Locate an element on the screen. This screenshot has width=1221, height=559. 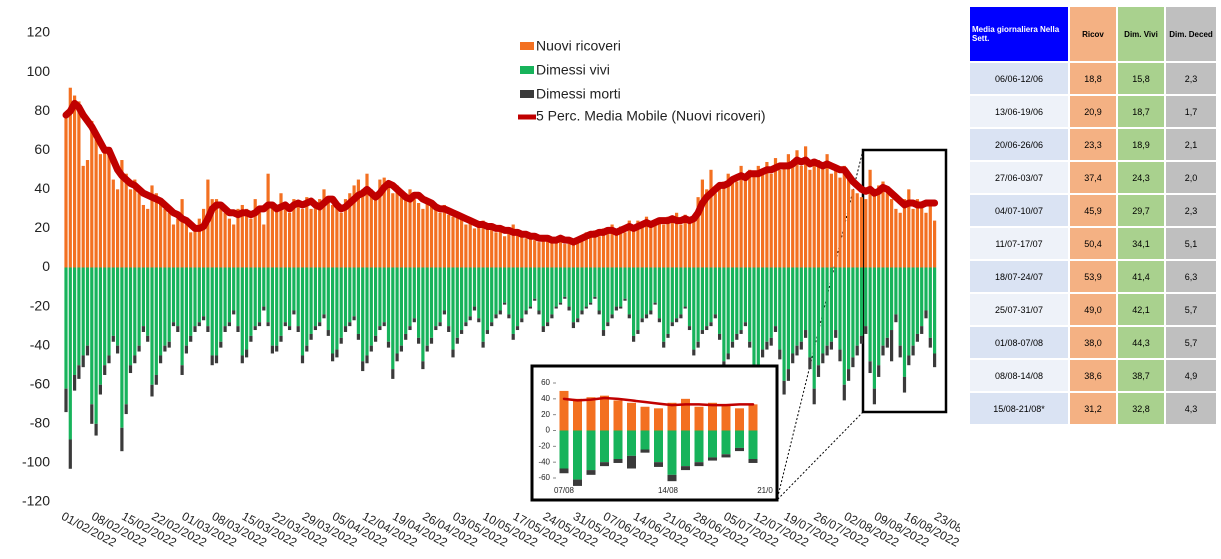
table-cell: 08/08-14/08 is located at coordinates (1019, 375).